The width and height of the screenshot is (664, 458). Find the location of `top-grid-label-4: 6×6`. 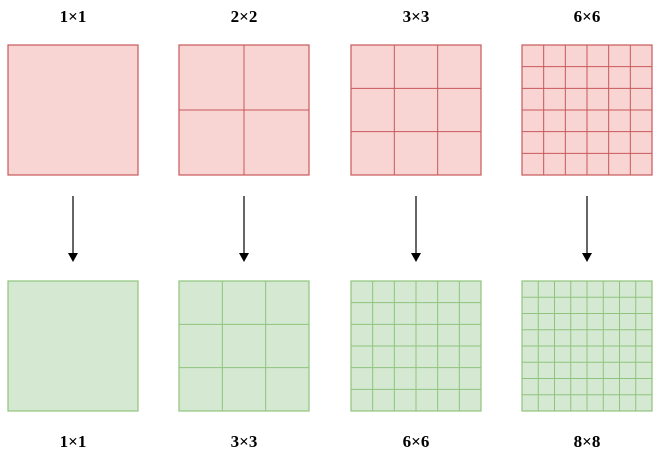

top-grid-label-4: 6×6 is located at coordinates (587, 16).